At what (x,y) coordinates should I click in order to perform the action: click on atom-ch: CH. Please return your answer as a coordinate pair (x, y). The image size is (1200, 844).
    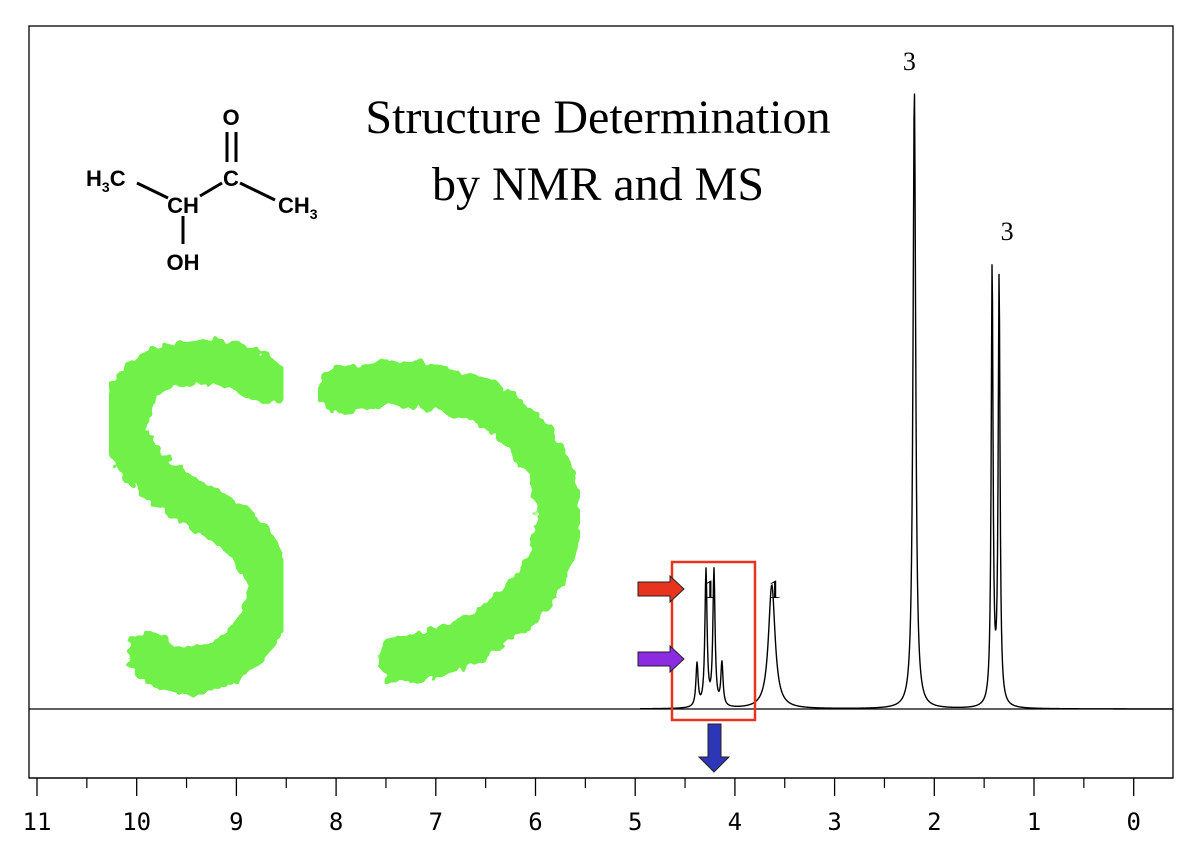
    Looking at the image, I should click on (183, 205).